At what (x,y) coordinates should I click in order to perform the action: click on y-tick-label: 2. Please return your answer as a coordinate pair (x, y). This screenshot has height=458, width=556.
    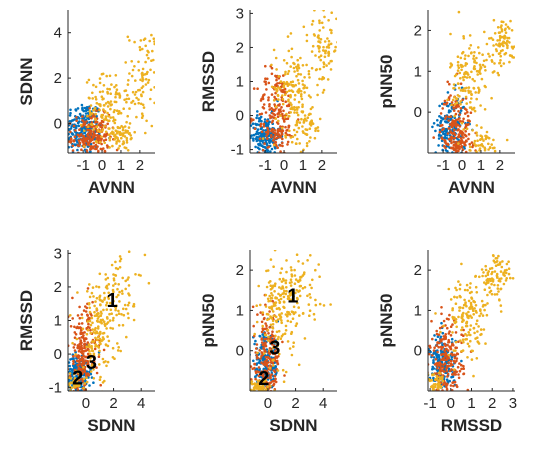
    Looking at the image, I should click on (240, 270).